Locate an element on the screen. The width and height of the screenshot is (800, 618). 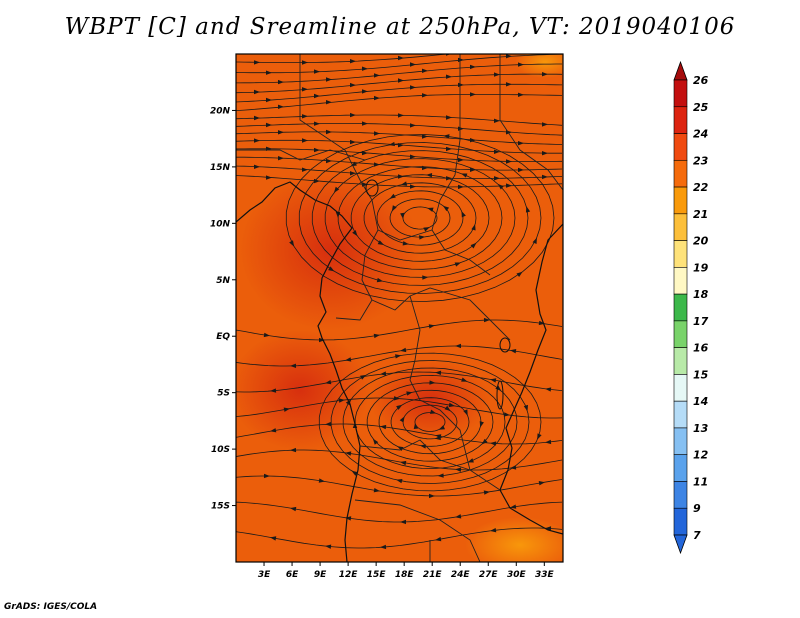
lakes is located at coordinates (438, 294).